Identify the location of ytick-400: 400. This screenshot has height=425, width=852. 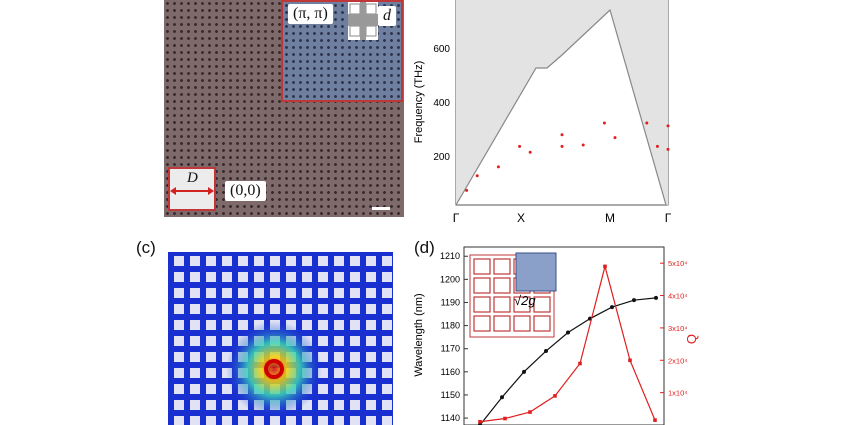
(441, 103).